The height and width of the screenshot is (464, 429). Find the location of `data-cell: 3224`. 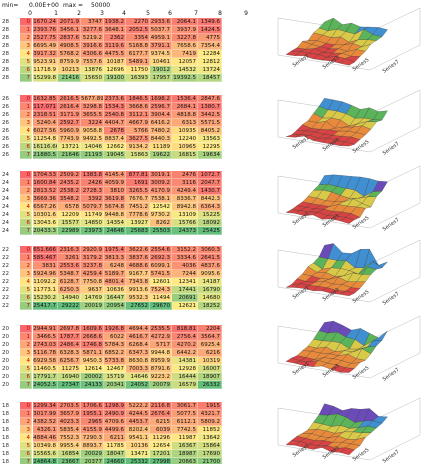

data-cell: 3224 is located at coordinates (92, 123).